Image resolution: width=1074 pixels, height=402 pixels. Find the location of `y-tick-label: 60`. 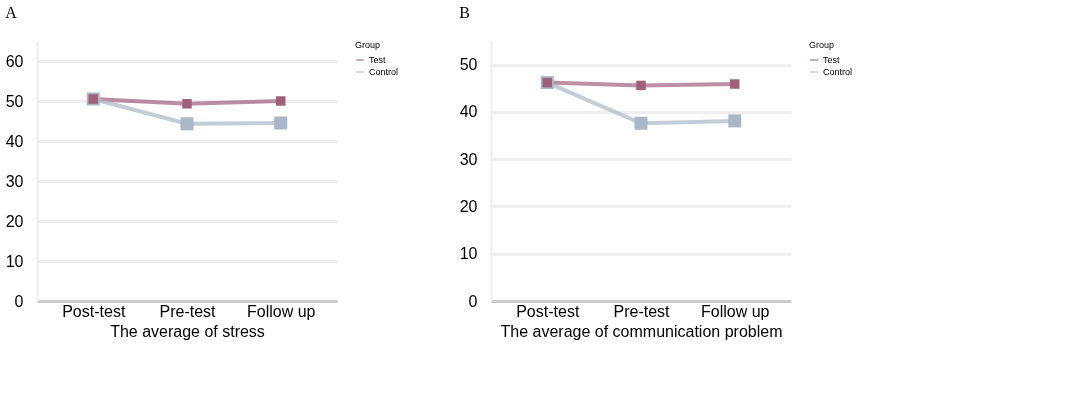

y-tick-label: 60 is located at coordinates (14, 61).